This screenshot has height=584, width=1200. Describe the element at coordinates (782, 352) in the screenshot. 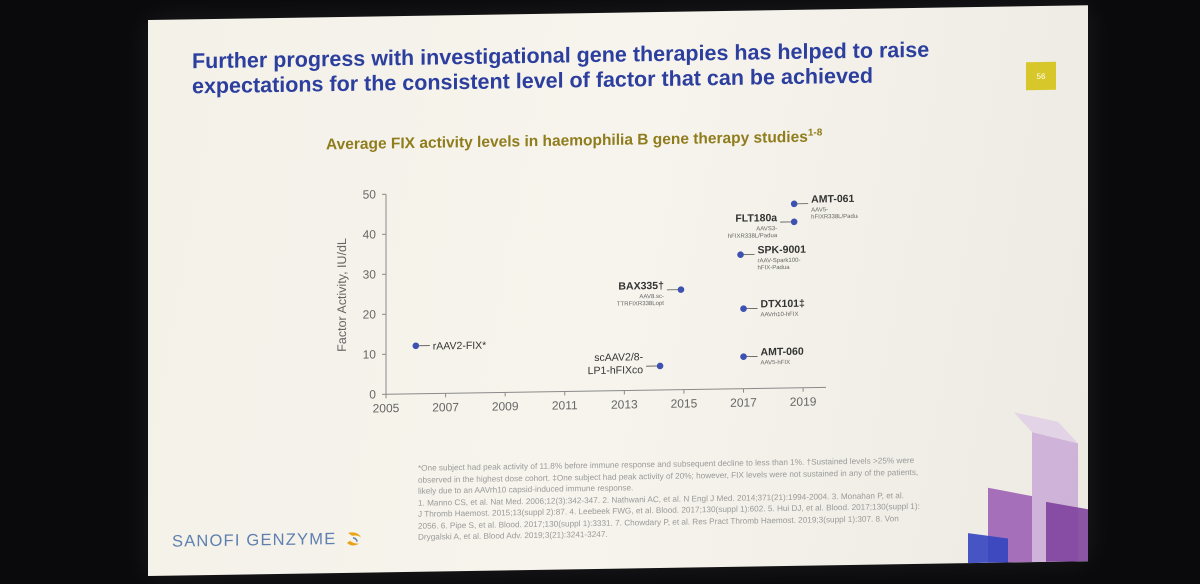

I see `data-point-label: AMT-060` at that location.